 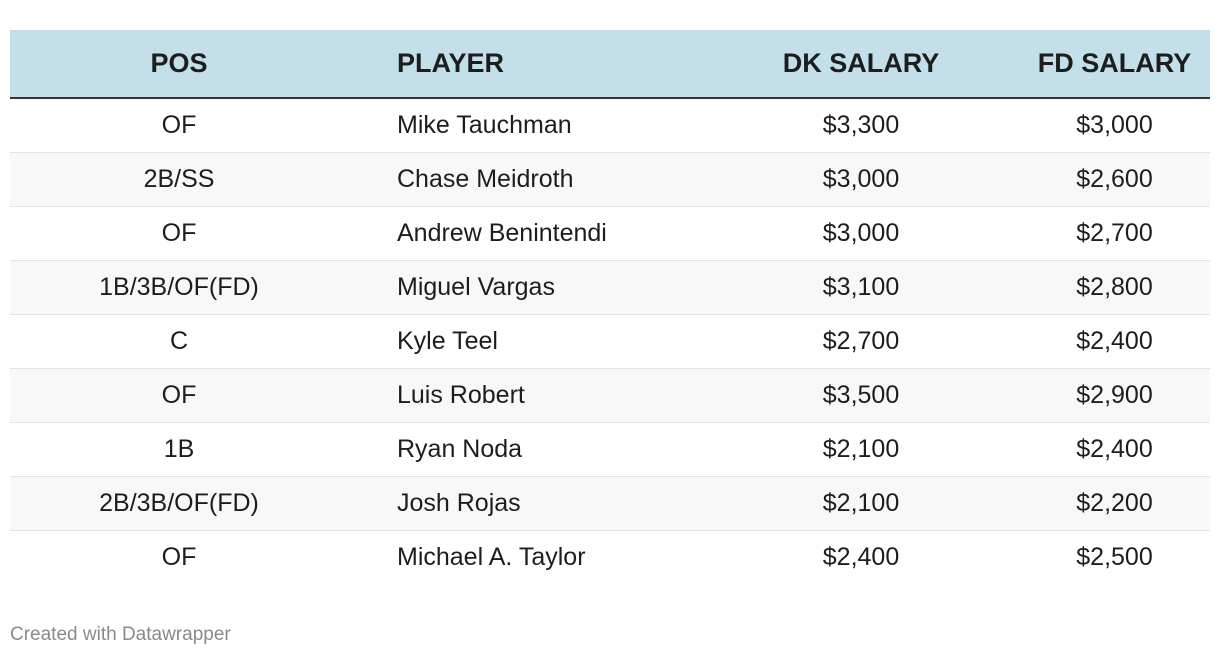 I want to click on table-row: 2B/SS Chase Meidroth $3,000 $2,600, so click(x=610, y=179).